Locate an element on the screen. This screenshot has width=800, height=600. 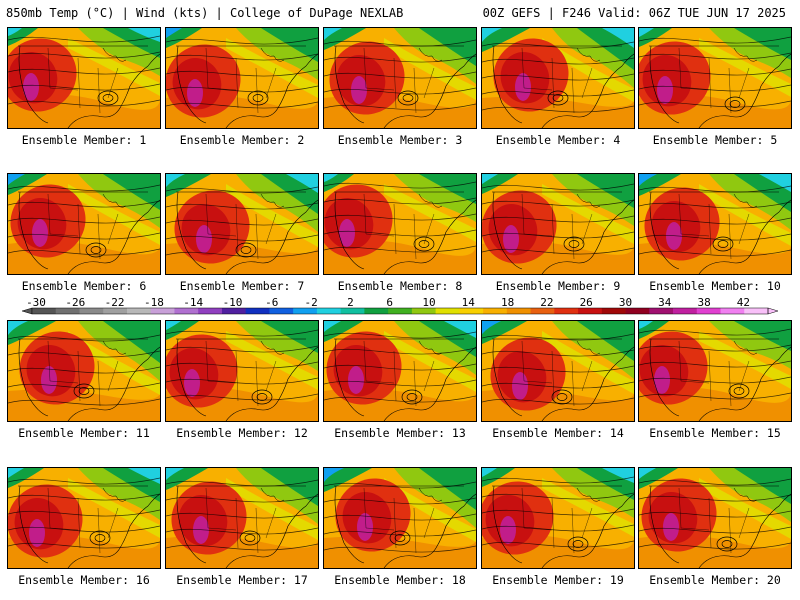
colorbar-tick-label: -22 is located at coordinates (115, 302).